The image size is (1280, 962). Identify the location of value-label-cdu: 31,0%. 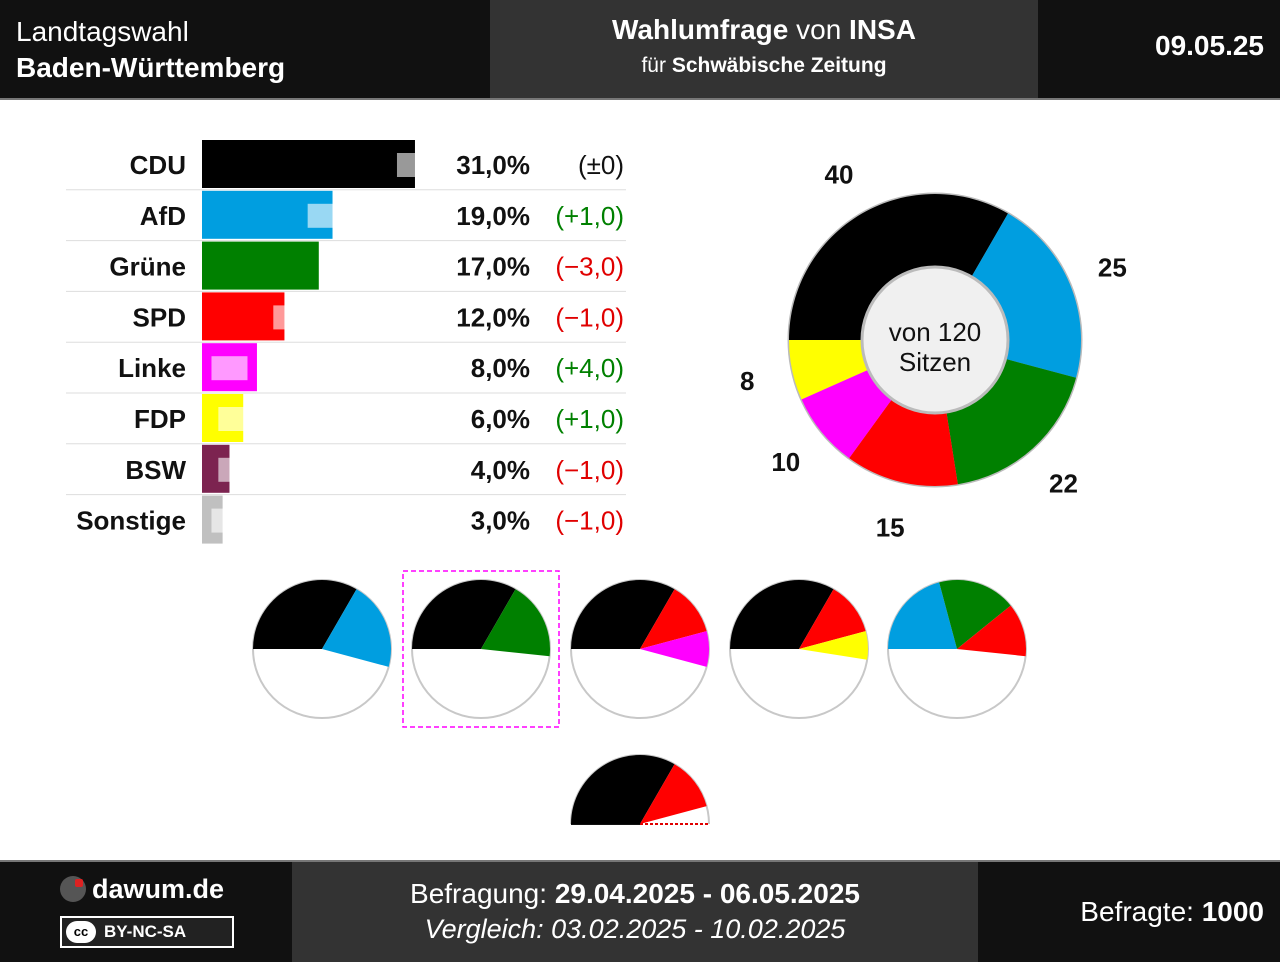
(493, 165).